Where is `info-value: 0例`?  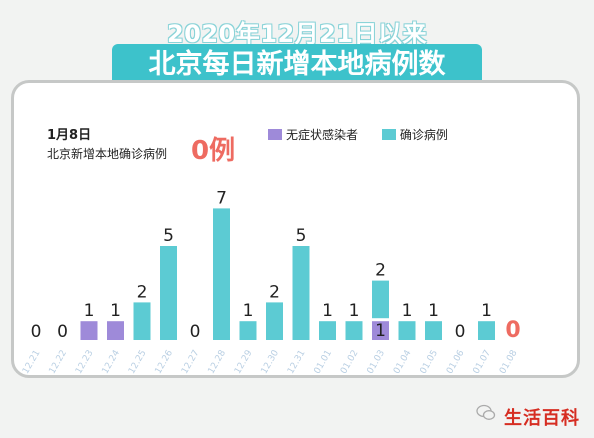
info-value: 0例 is located at coordinates (213, 151).